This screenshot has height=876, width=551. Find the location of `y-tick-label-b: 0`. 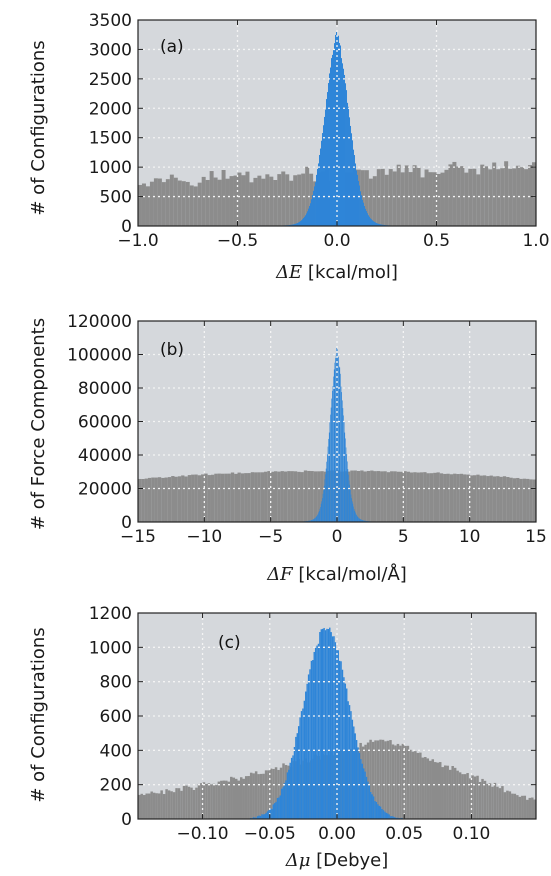

y-tick-label-b: 0 is located at coordinates (126, 523).